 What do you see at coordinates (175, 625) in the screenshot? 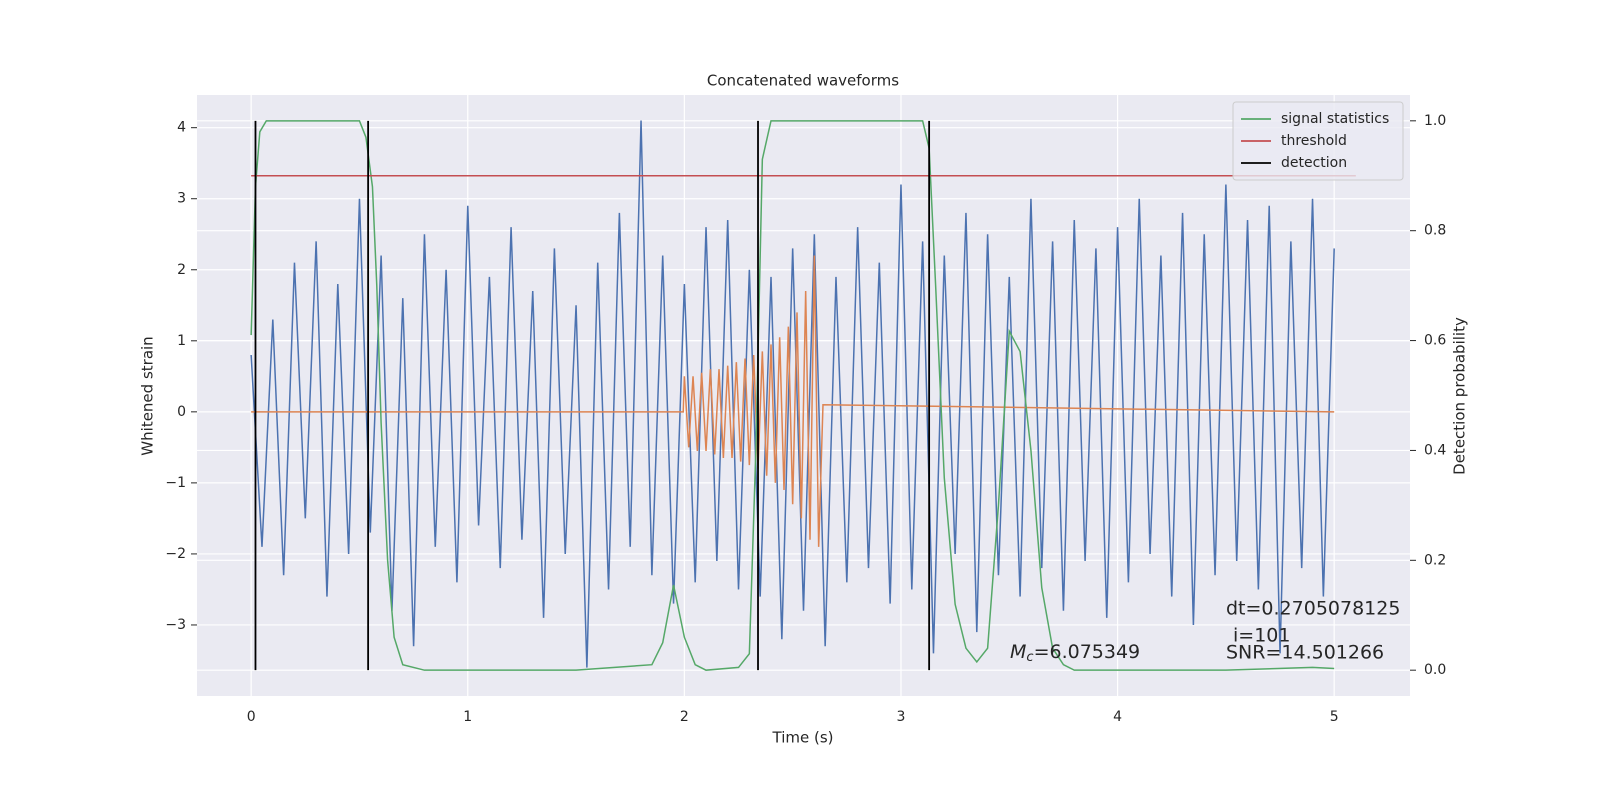
I see `y-tick-label: −3` at bounding box center [175, 625].